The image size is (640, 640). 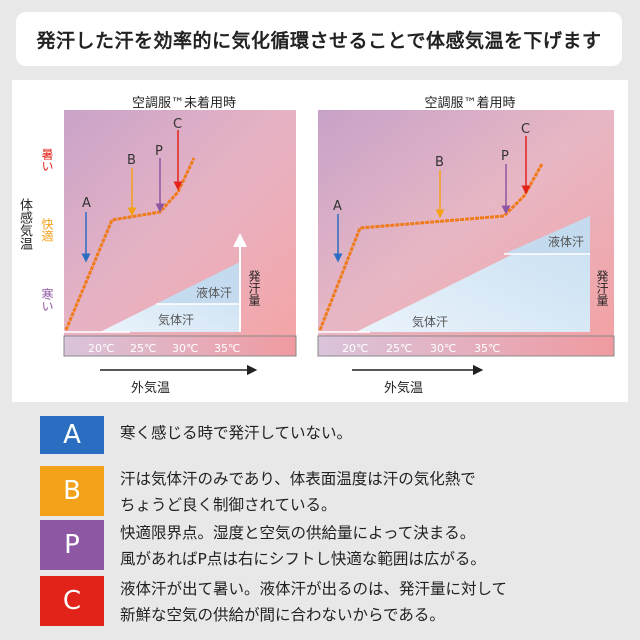 What do you see at coordinates (303, 559) in the screenshot?
I see `legend-desc-p-line2: 風があればP点は右にシフトし快適な範囲は広がる。` at bounding box center [303, 559].